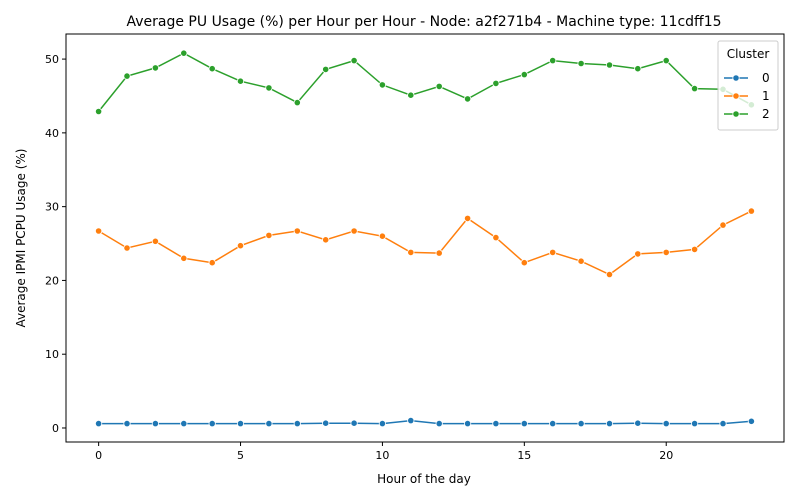 The height and width of the screenshot is (504, 800). Describe the element at coordinates (424, 479) in the screenshot. I see `x-axis-label: Hour of the day` at that location.